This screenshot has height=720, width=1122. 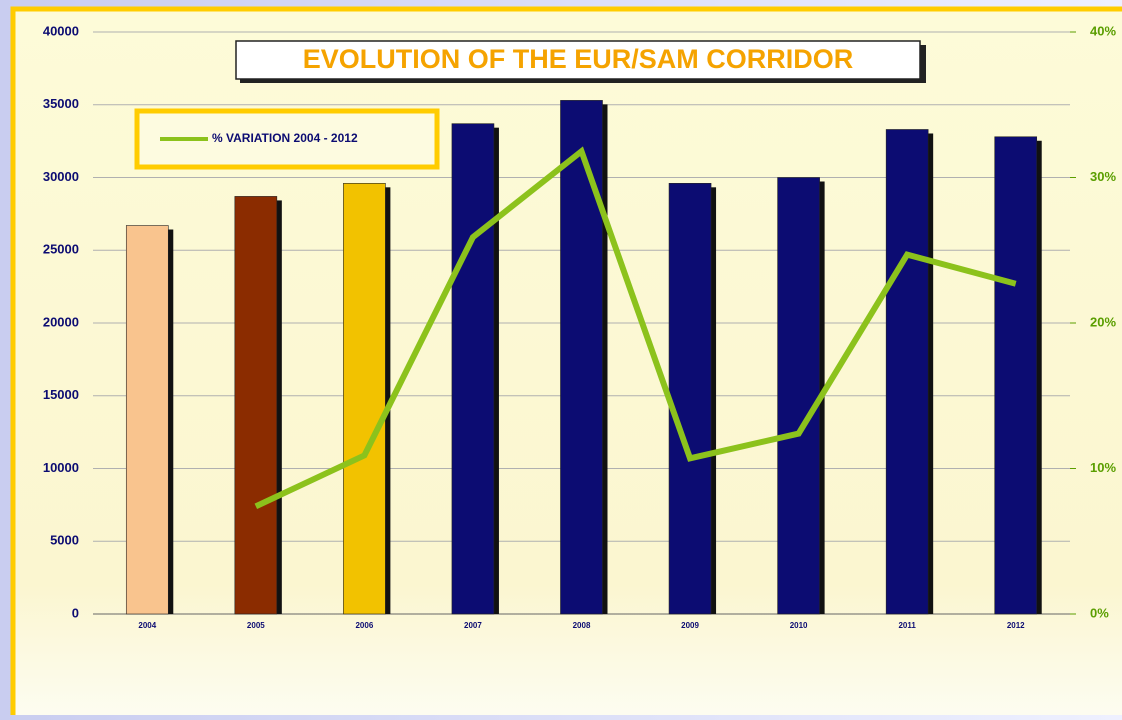 I want to click on y-tick-label: 10000, so click(x=61, y=467).